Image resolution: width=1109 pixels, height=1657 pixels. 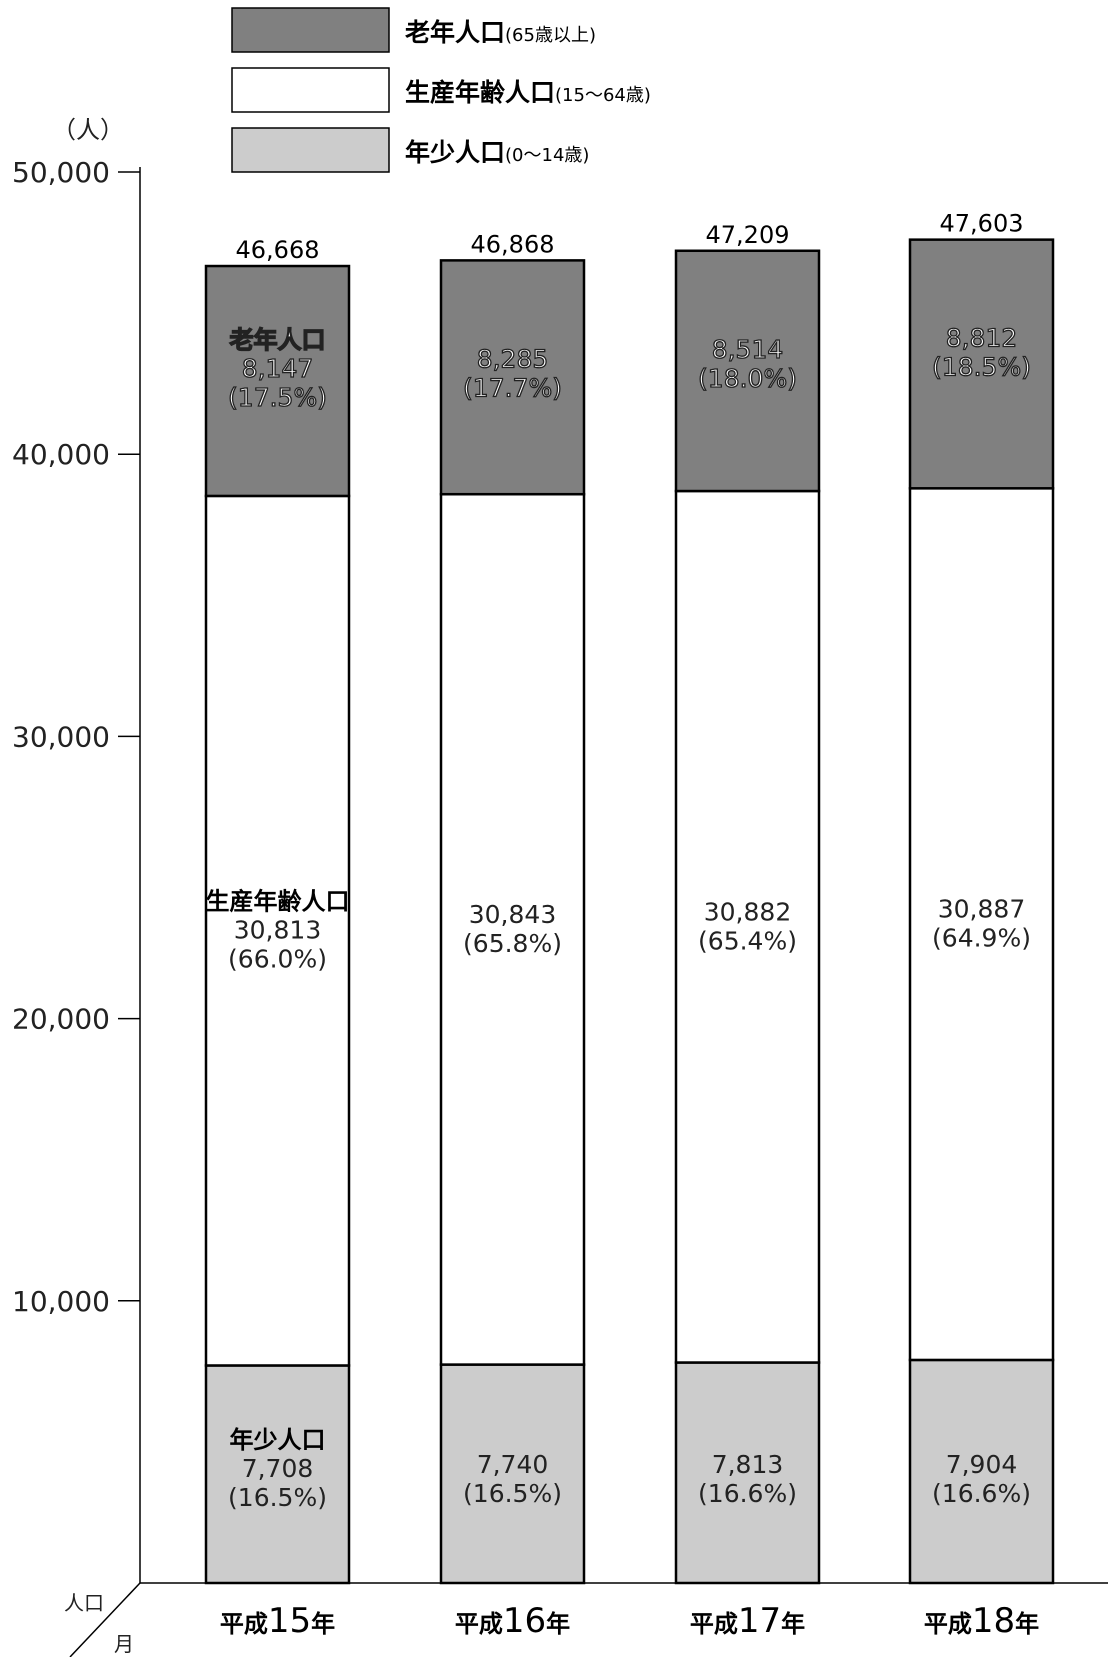 I want to click on segment-value-label: 8,514, so click(x=748, y=349).